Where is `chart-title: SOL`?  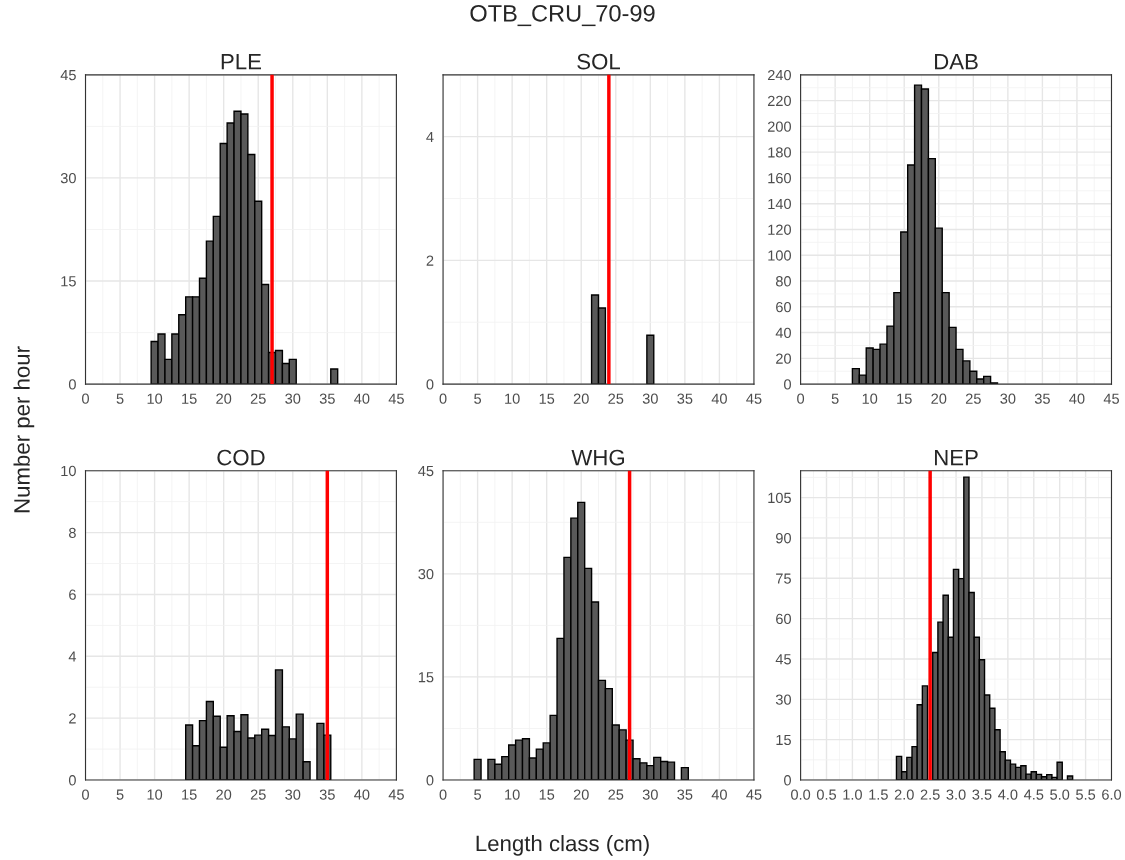 chart-title: SOL is located at coordinates (598, 61).